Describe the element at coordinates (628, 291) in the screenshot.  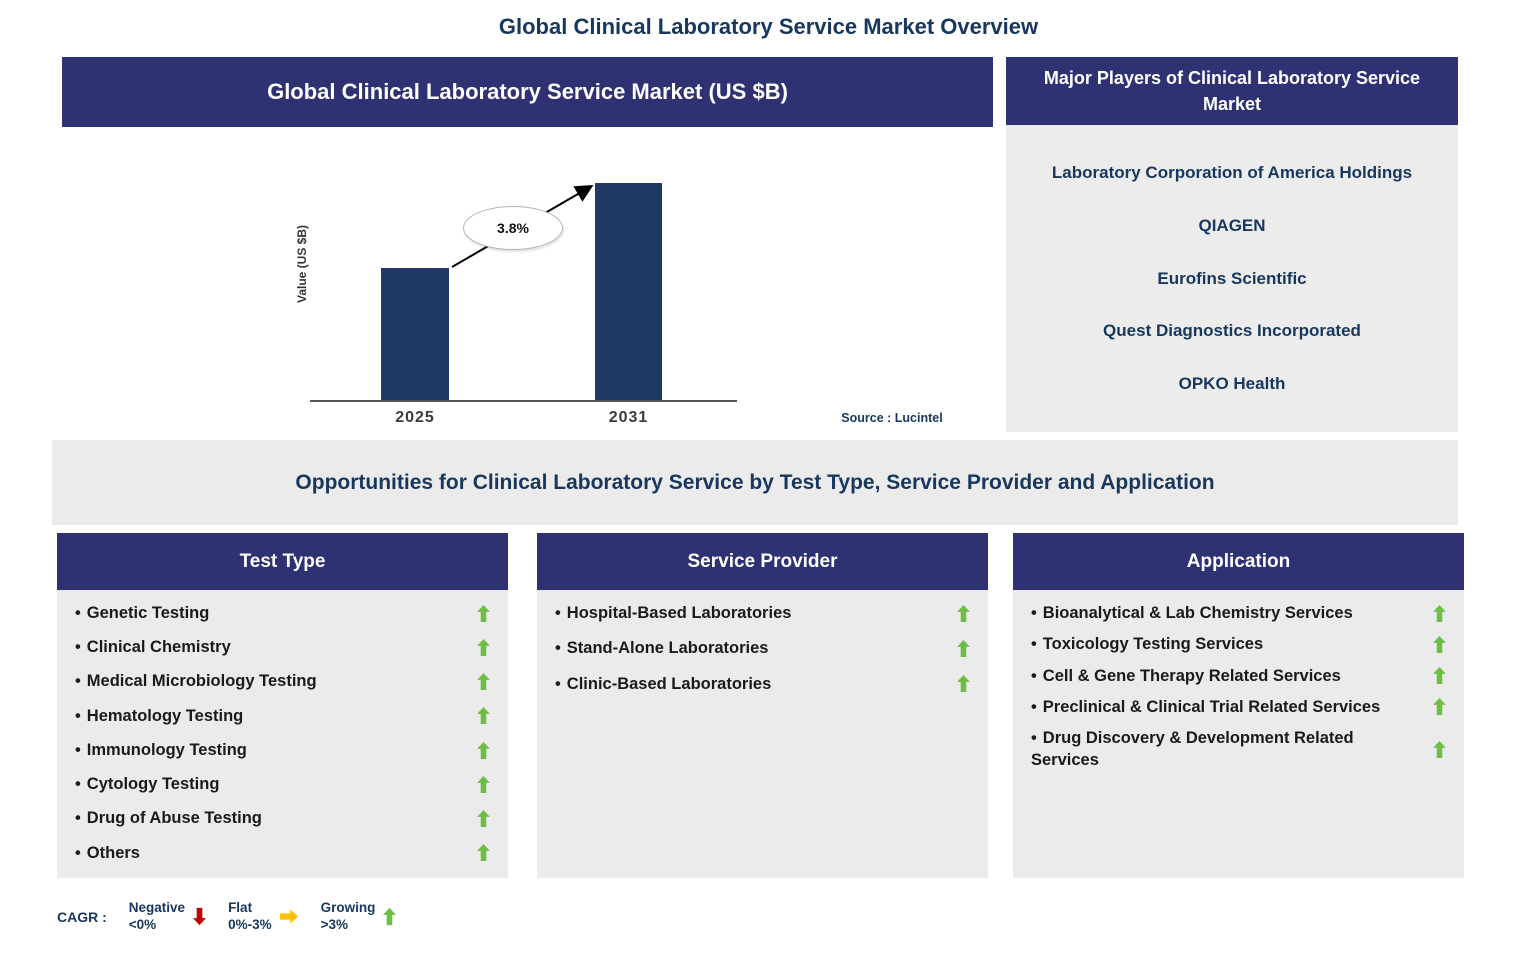
I see `chart-bar-2031` at that location.